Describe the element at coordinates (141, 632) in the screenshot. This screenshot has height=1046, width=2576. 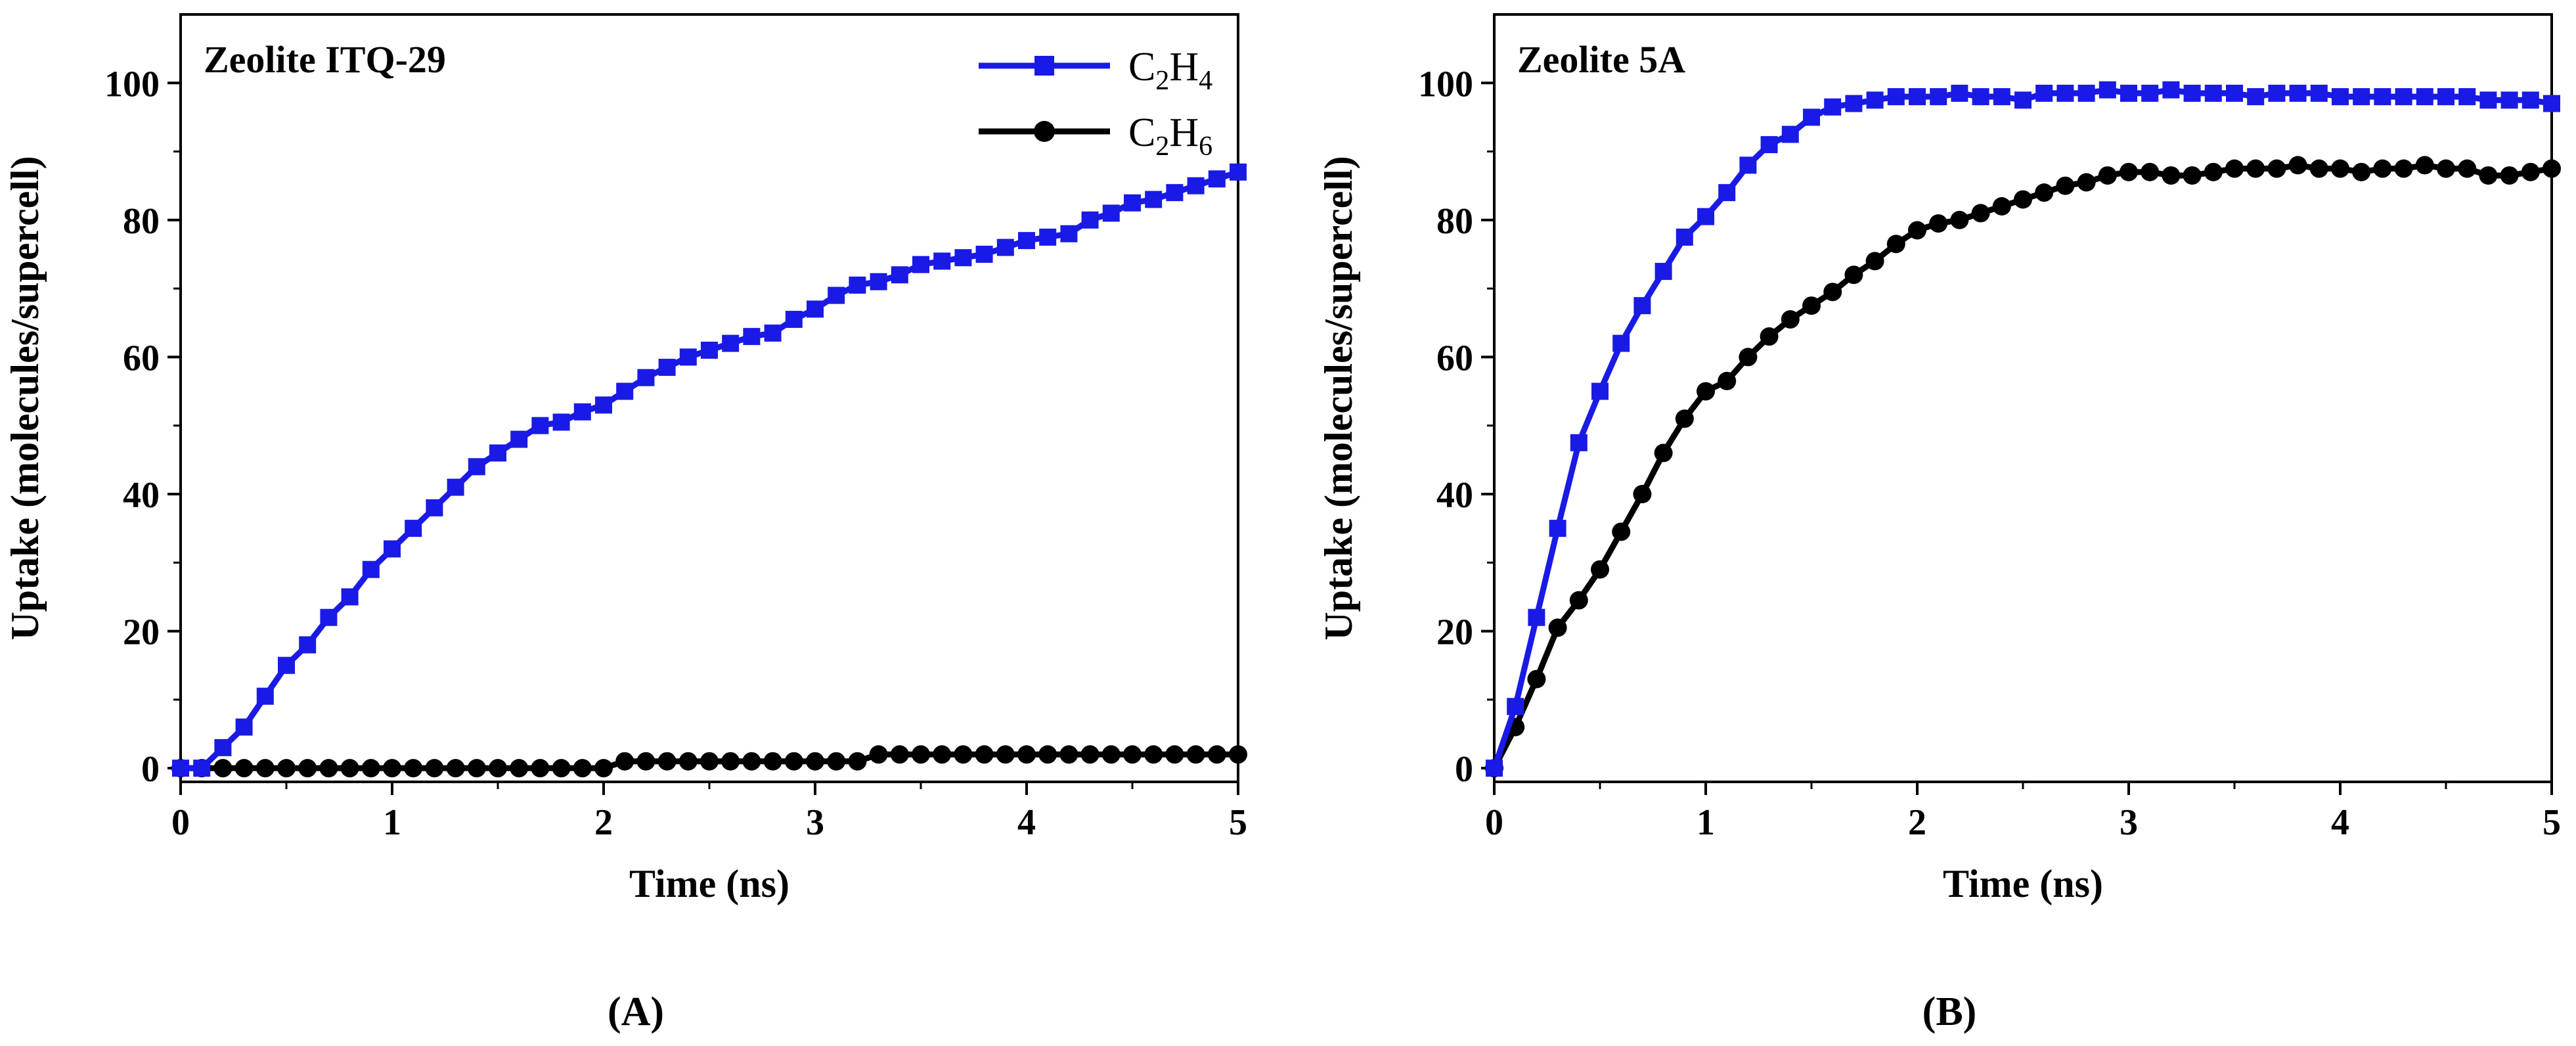
I see `y-tick-label: 20` at that location.